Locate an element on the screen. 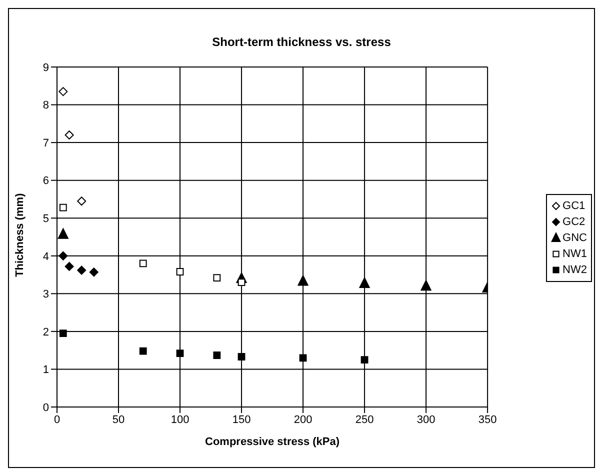 Image resolution: width=601 pixels, height=474 pixels. x-tick-label: 100 is located at coordinates (180, 420).